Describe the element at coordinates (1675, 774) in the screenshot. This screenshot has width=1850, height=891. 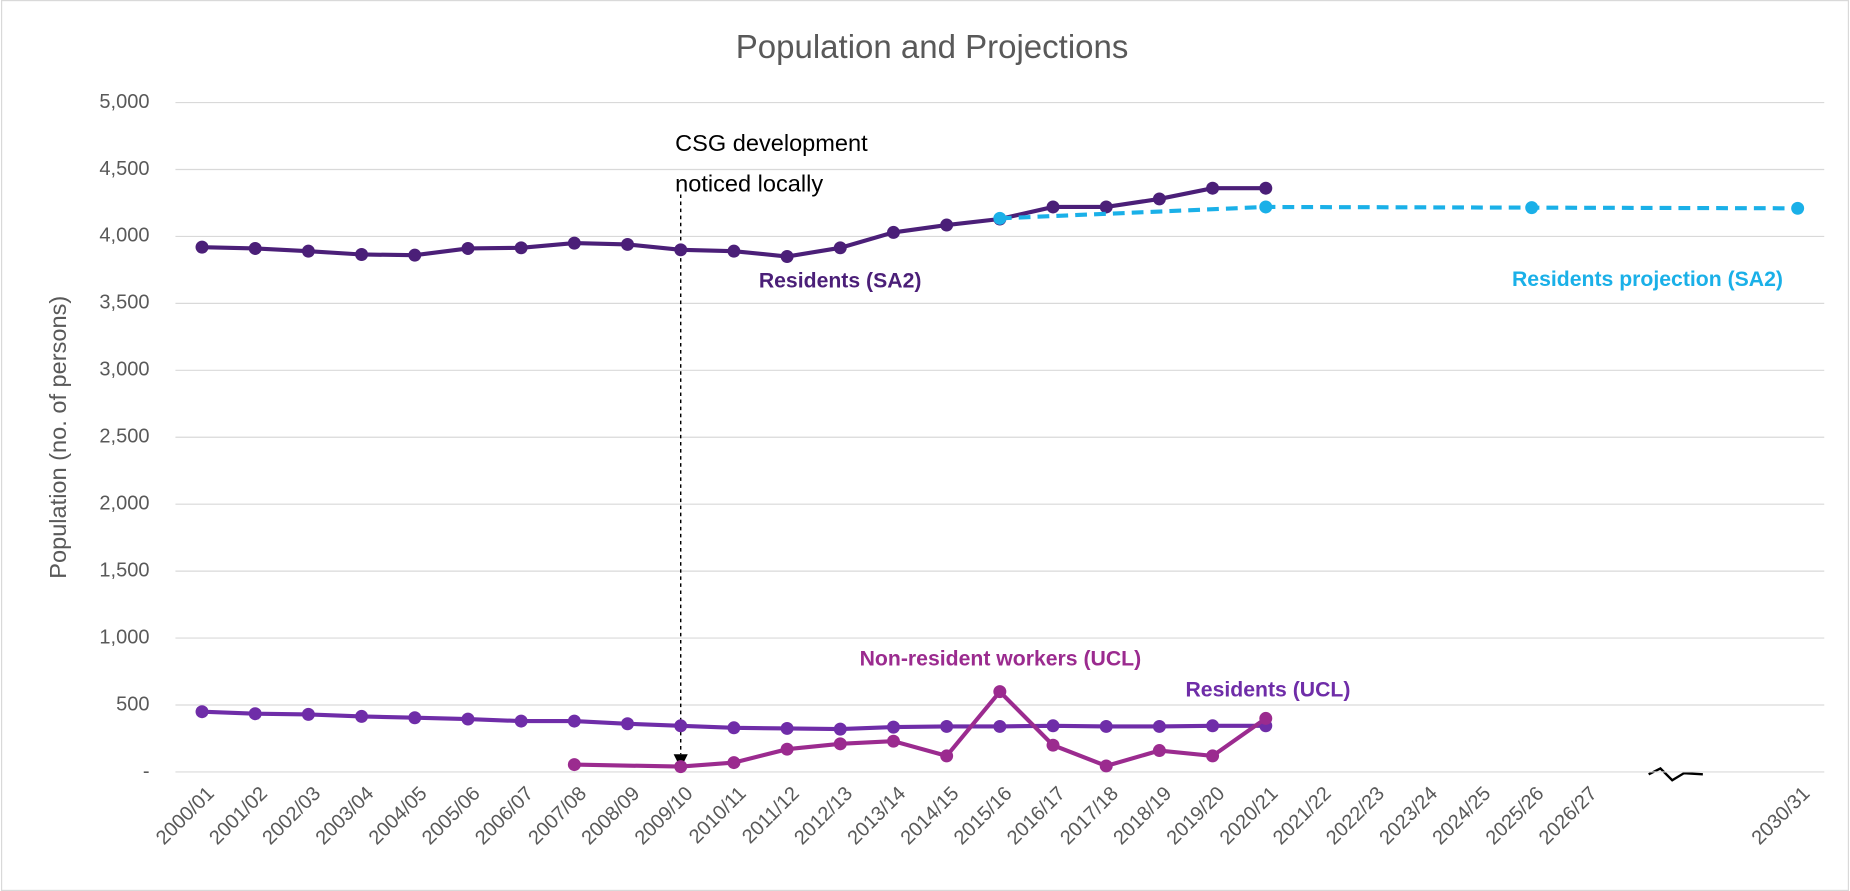
I see `axis-break` at that location.